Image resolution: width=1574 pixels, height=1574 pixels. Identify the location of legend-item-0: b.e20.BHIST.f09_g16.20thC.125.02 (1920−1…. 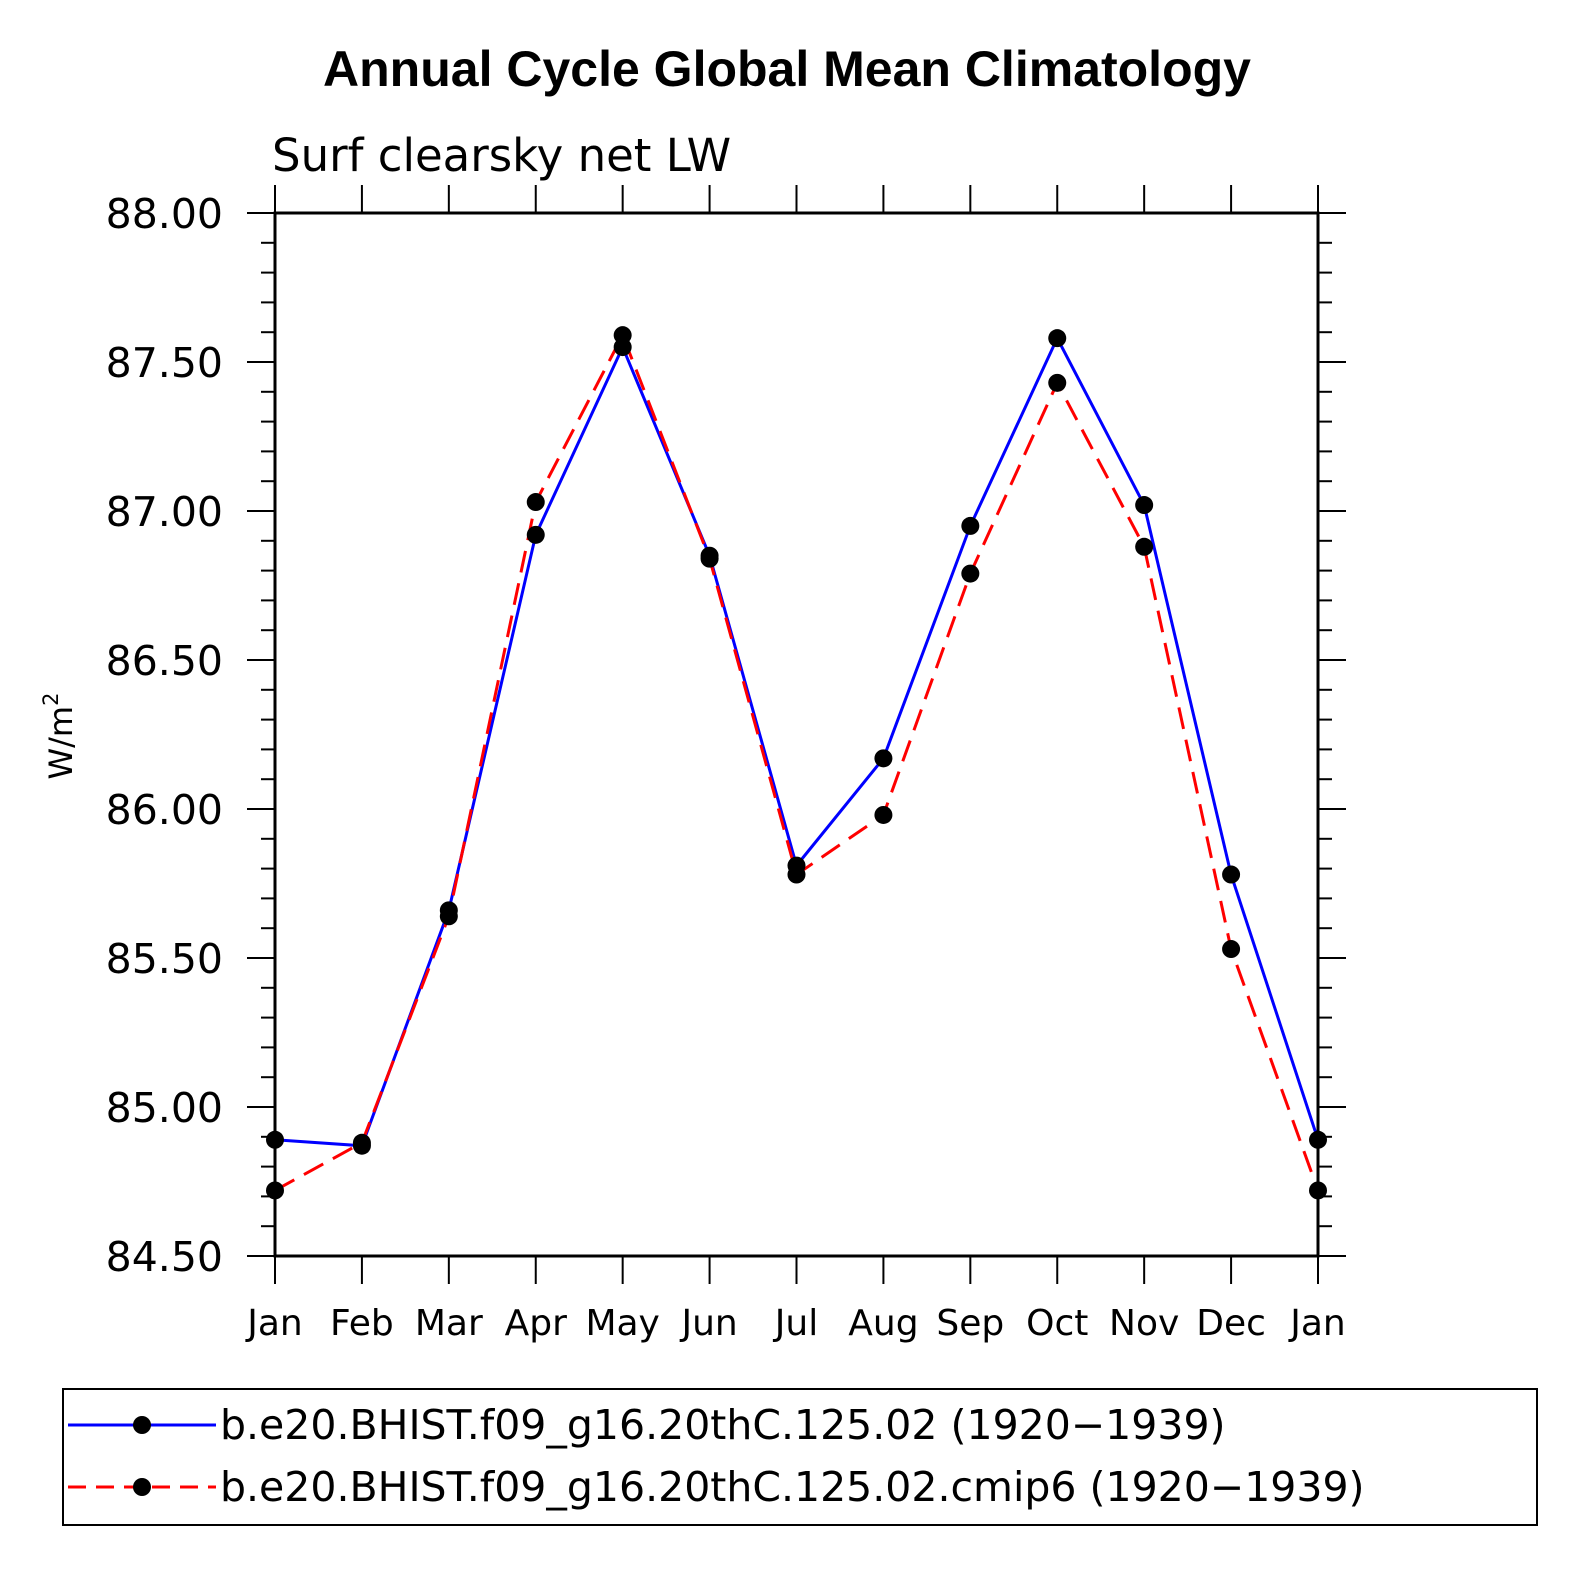
(645, 1425).